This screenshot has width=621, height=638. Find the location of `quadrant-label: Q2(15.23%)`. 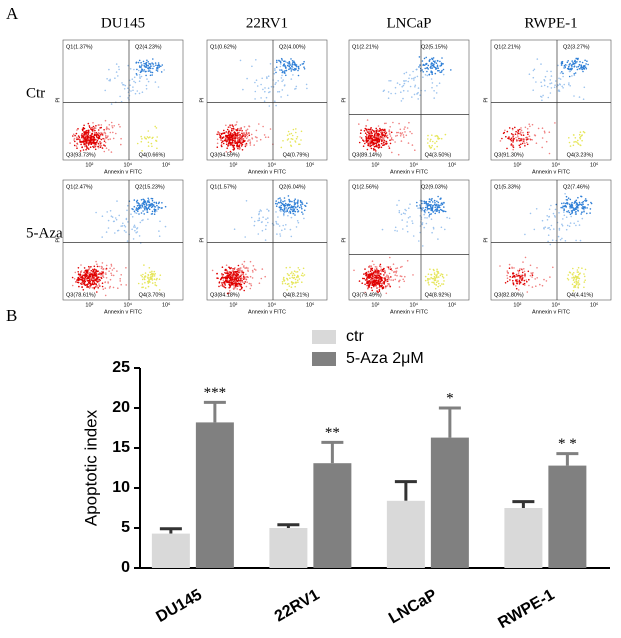

quadrant-label: Q2(15.23%) is located at coordinates (150, 187).